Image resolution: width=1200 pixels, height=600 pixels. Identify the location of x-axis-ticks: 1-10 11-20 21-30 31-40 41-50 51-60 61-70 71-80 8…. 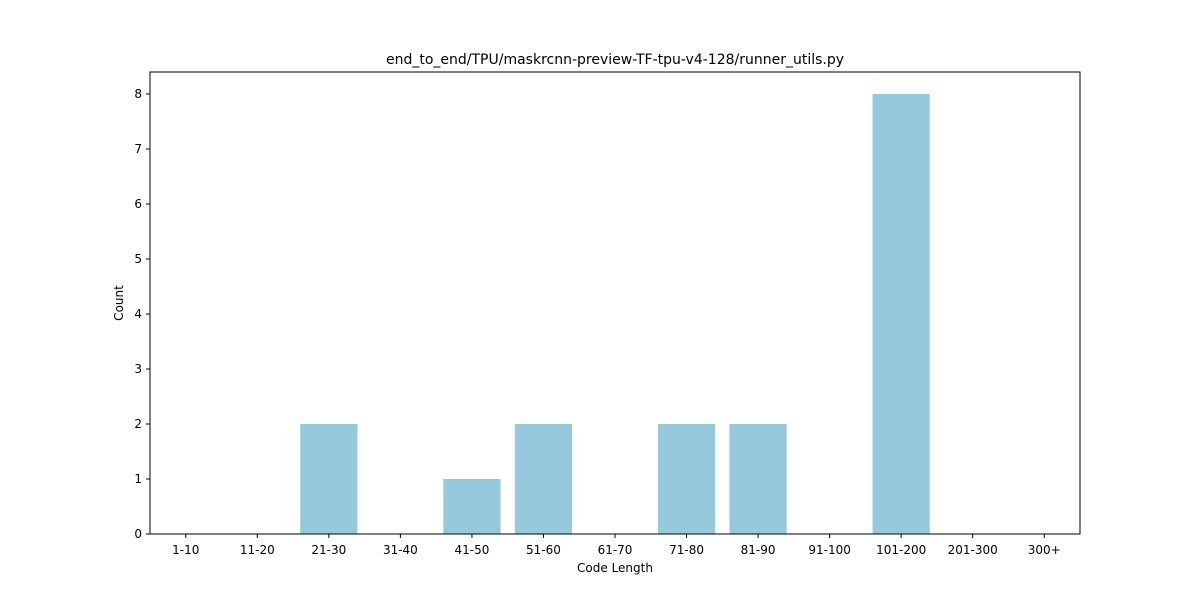
(616, 545).